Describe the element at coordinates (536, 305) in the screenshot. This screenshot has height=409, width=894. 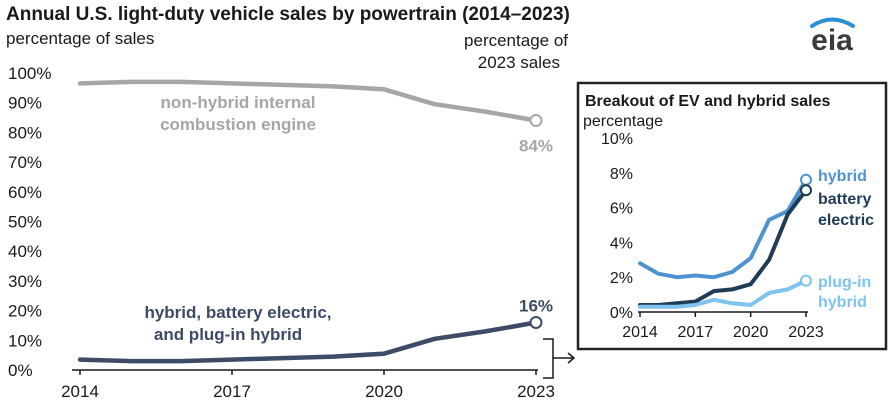
I see `ev-end-value-label: 16%` at that location.